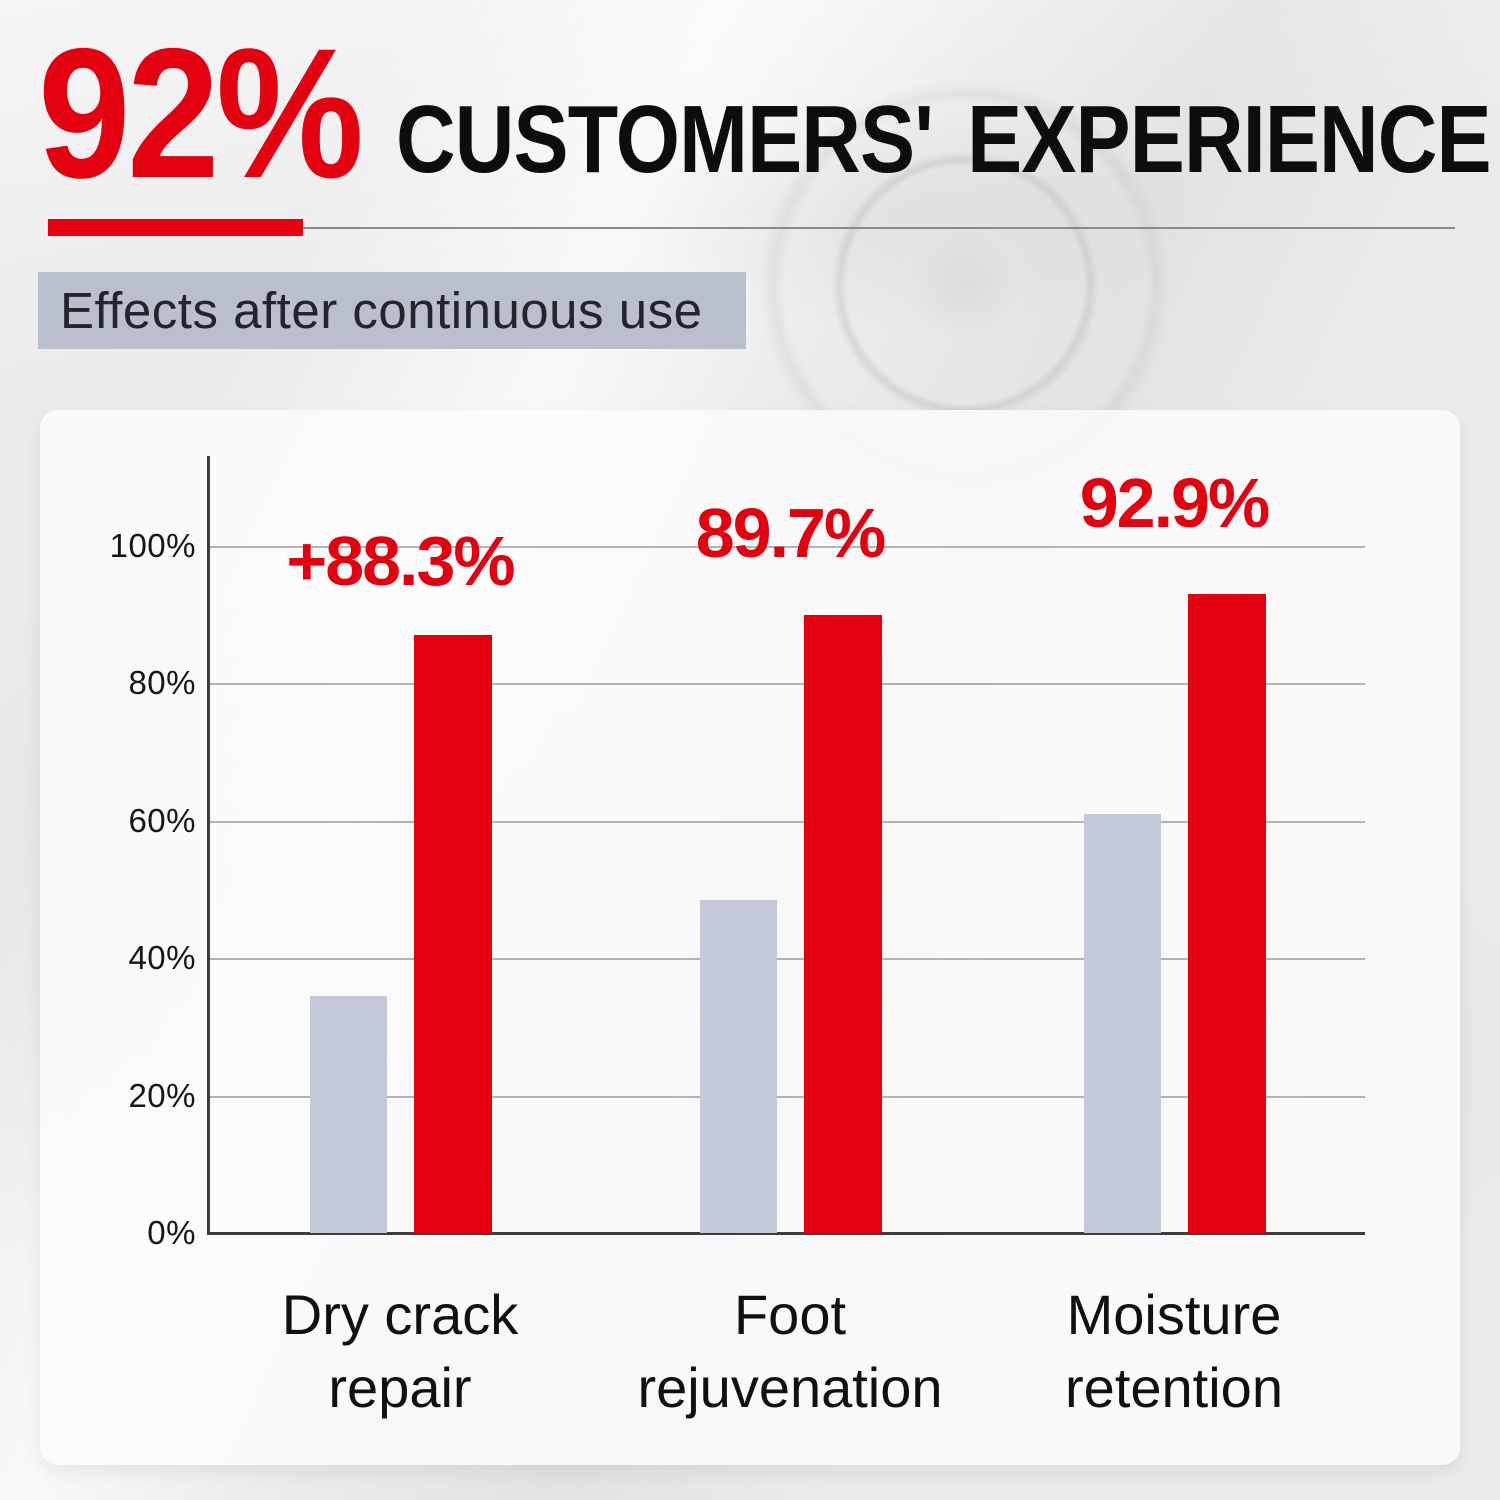 The image size is (1500, 1500). Describe the element at coordinates (400, 1351) in the screenshot. I see `category-label-dry-crack-repair: Dry crack repair` at that location.